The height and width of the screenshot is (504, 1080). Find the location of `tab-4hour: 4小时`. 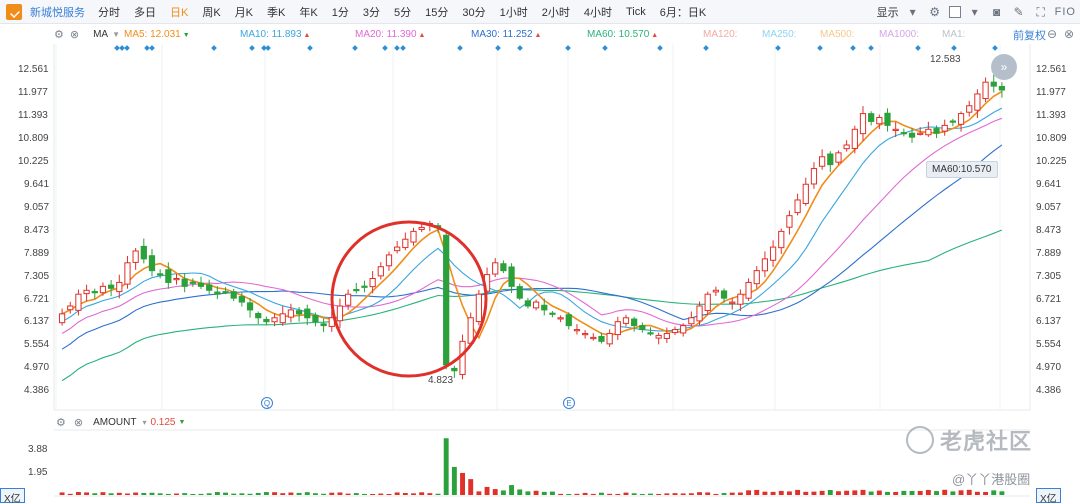

tab-4hour: 4小时 is located at coordinates (597, 12).